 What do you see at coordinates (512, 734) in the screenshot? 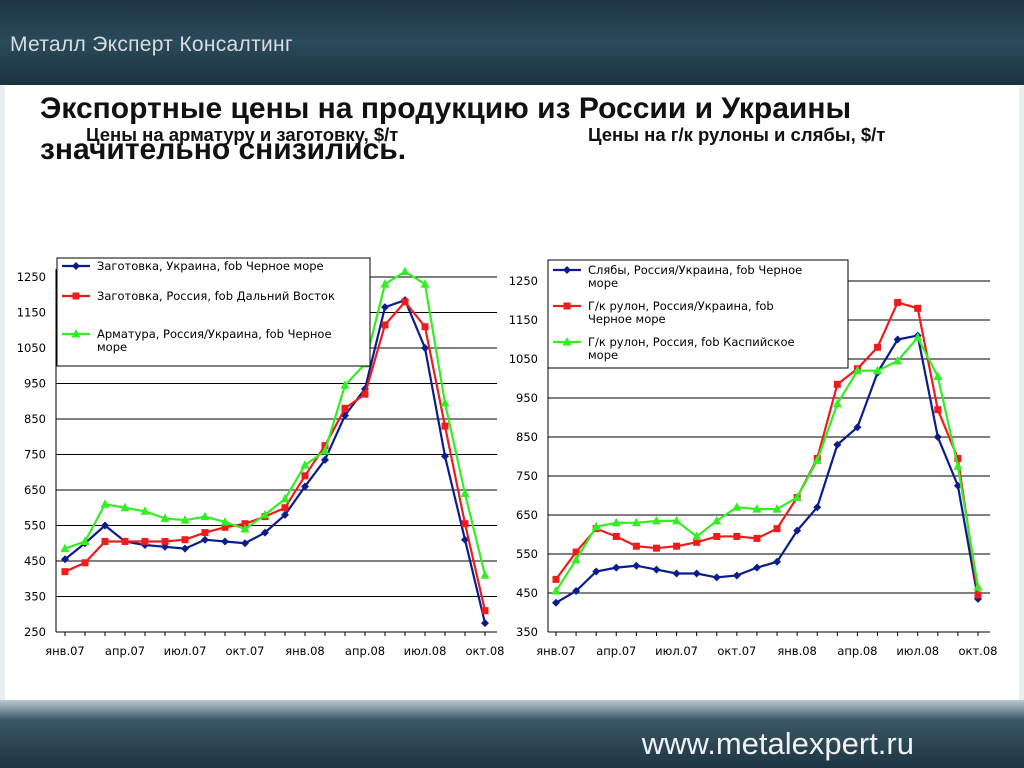
I see `footer-bar: www.metalexpert.ru` at bounding box center [512, 734].